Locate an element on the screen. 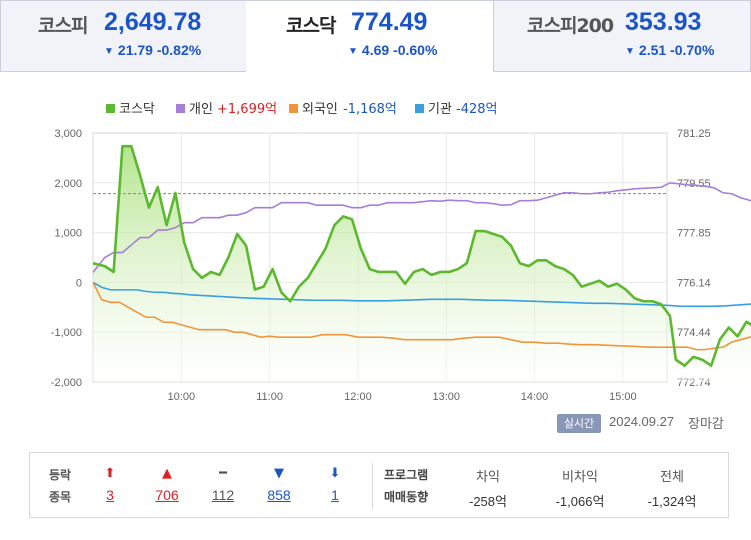 Image resolution: width=751 pixels, height=540 pixels. tab-kosdaq: 코스닥 774.49 ▼ 4.69 -0.60% is located at coordinates (370, 36).